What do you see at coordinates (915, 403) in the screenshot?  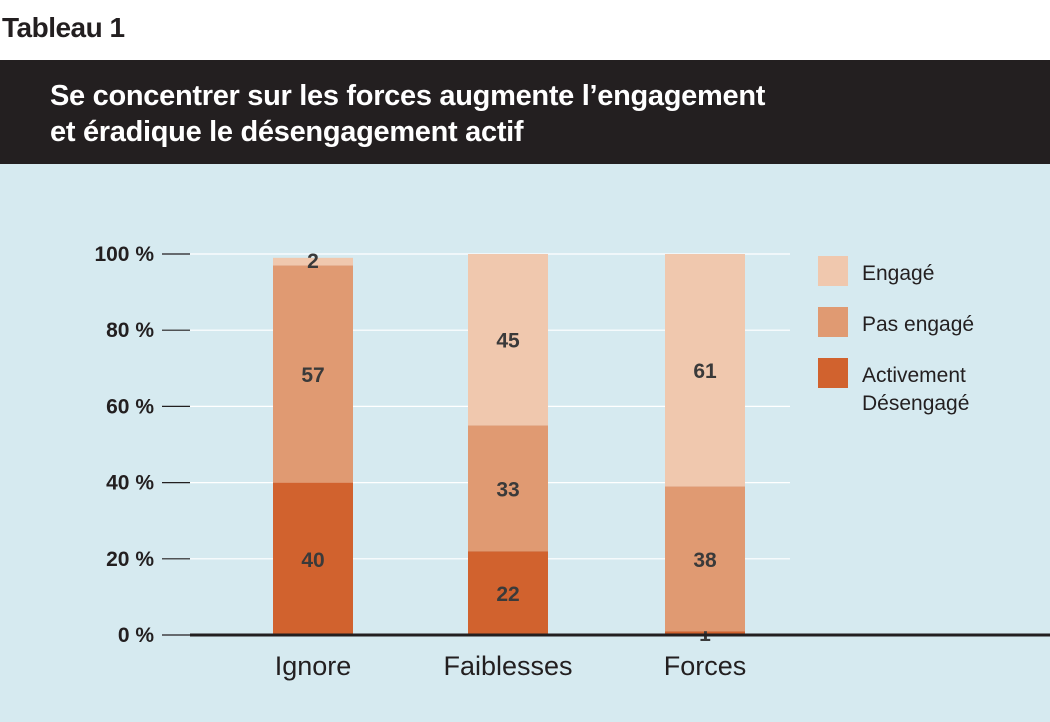 I see `legend-label: Désengagé` at bounding box center [915, 403].